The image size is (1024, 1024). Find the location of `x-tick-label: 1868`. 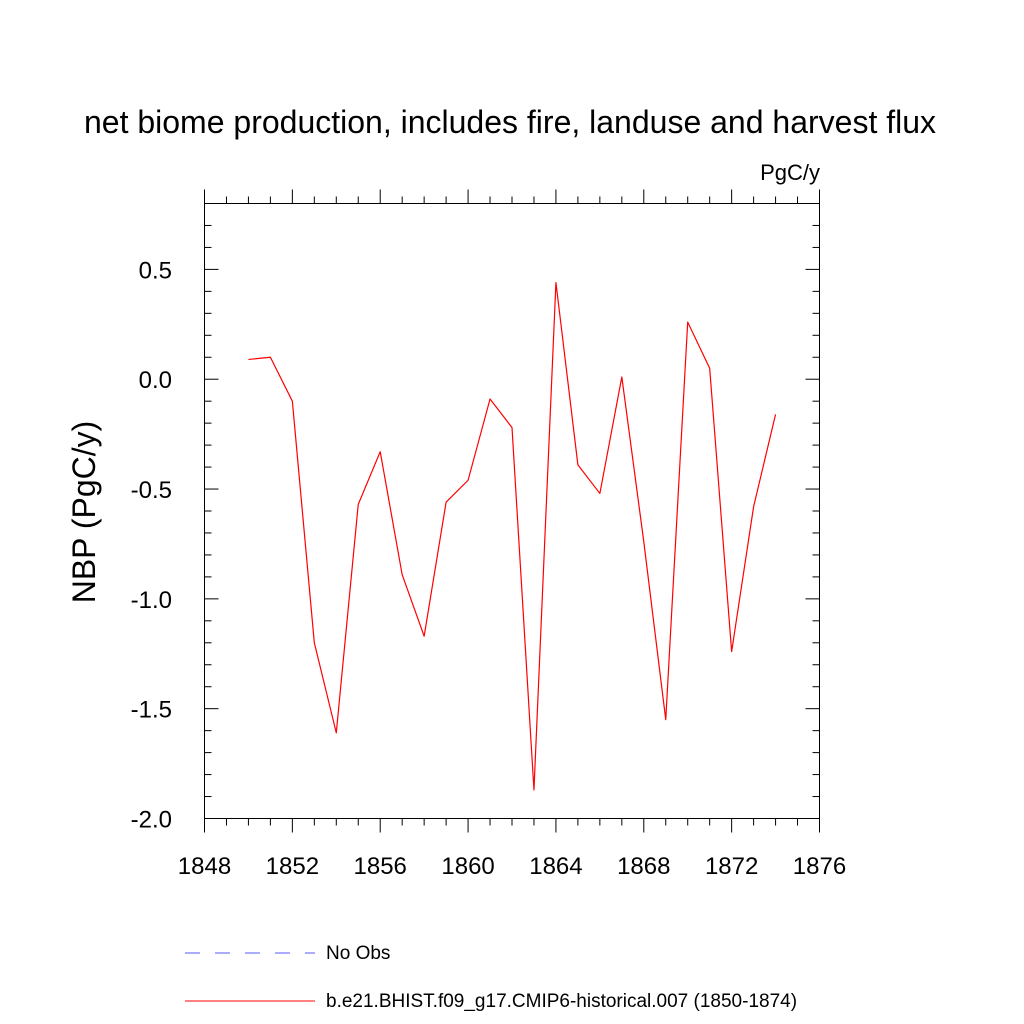

x-tick-label: 1868 is located at coordinates (643, 866).